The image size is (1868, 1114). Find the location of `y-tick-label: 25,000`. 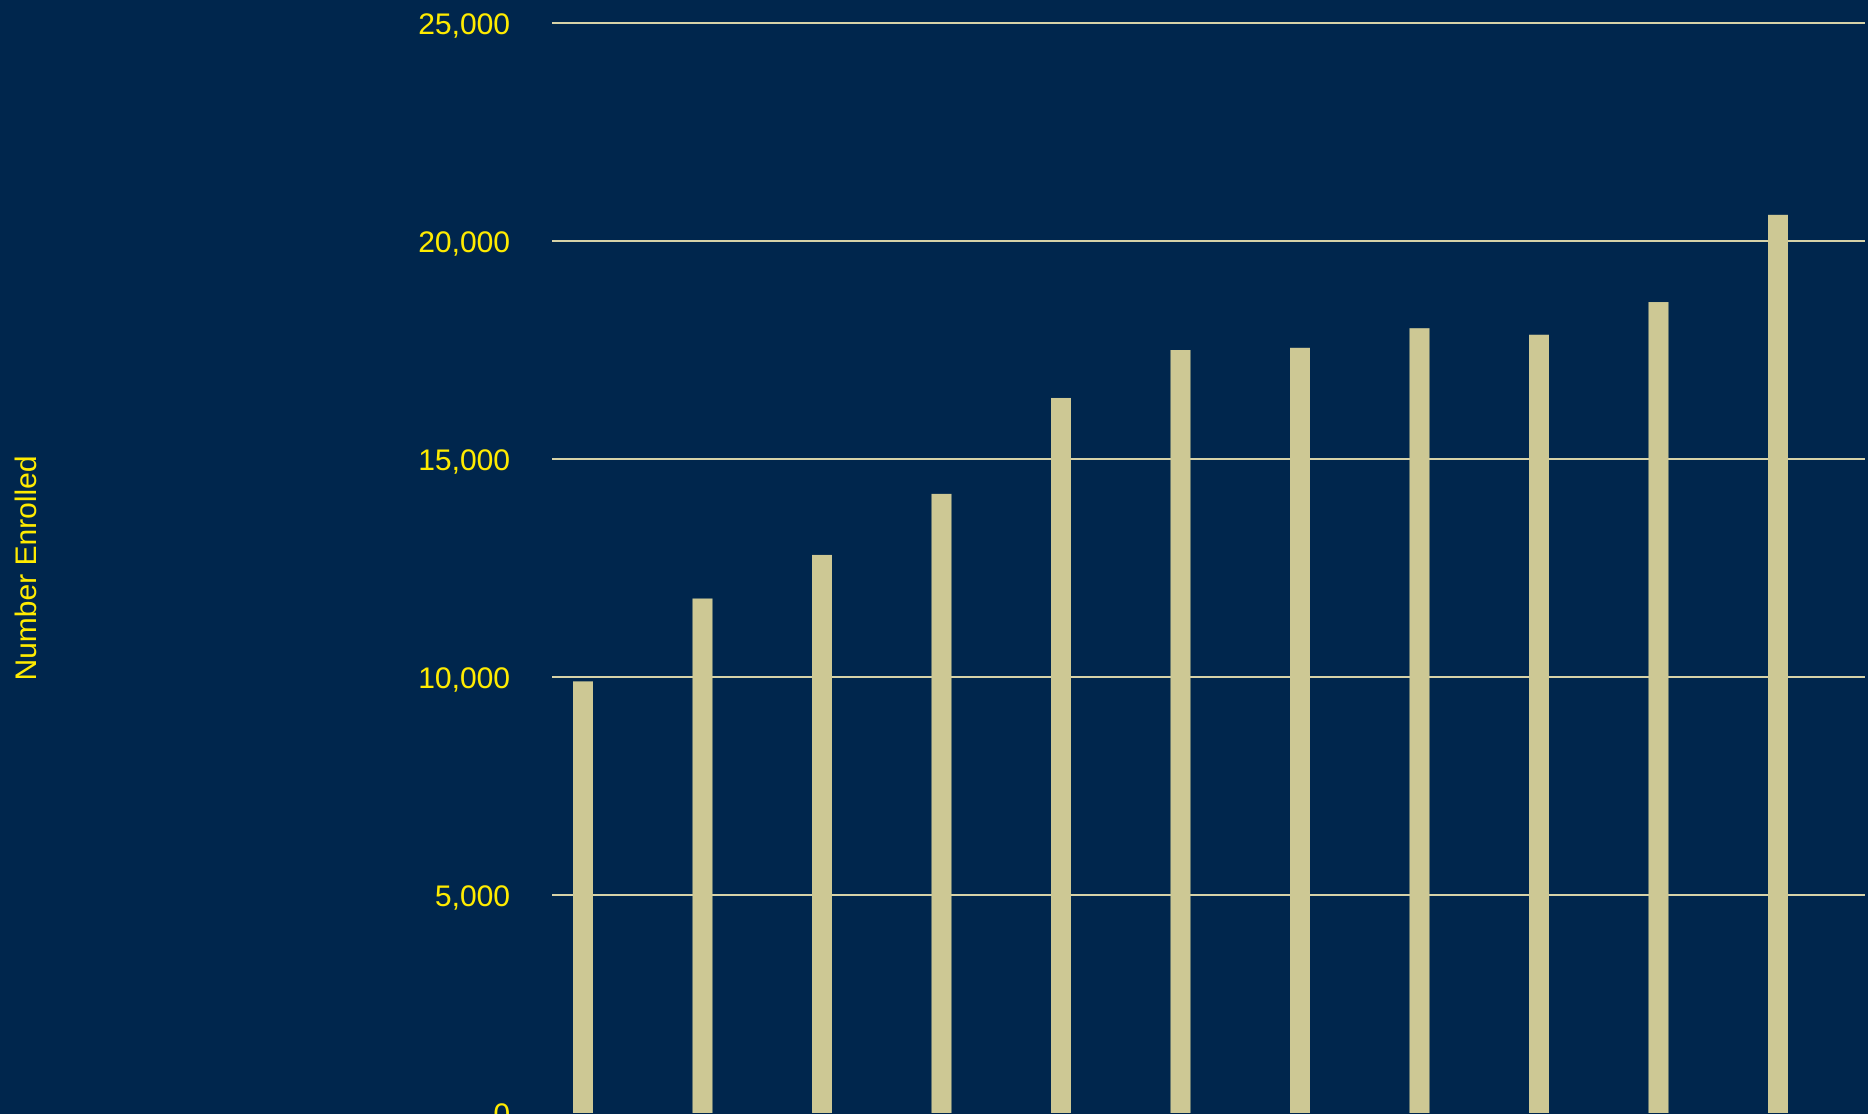

y-tick-label: 25,000 is located at coordinates (464, 24).